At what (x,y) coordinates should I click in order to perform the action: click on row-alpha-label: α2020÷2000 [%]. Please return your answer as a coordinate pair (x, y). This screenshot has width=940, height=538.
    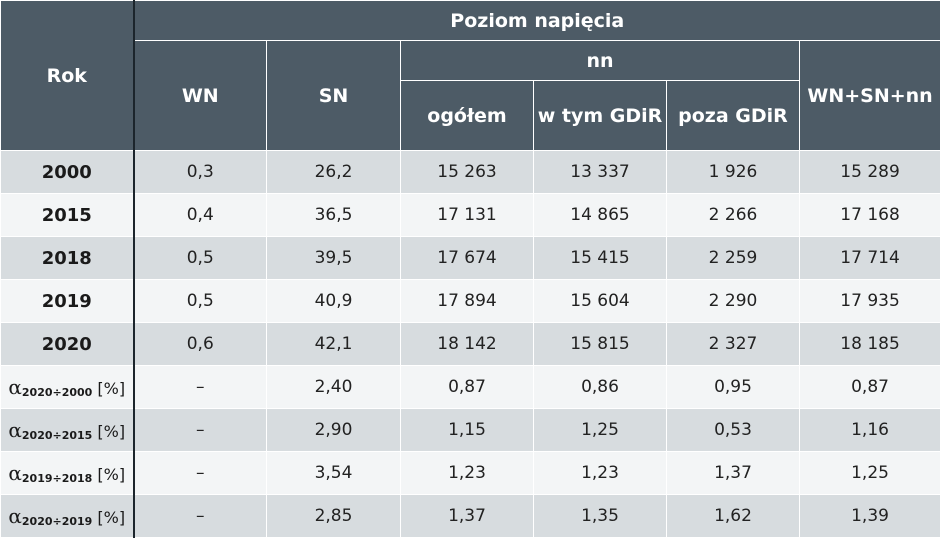
    Looking at the image, I should click on (67, 387).